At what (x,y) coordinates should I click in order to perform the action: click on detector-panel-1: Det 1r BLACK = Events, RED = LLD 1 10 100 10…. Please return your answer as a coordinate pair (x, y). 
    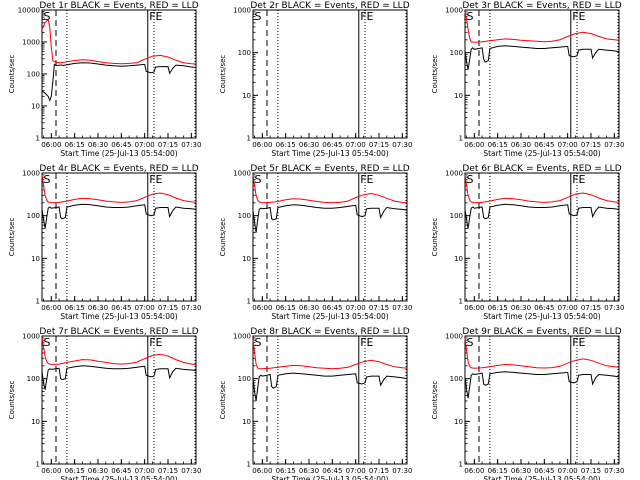
    Looking at the image, I should click on (104, 79).